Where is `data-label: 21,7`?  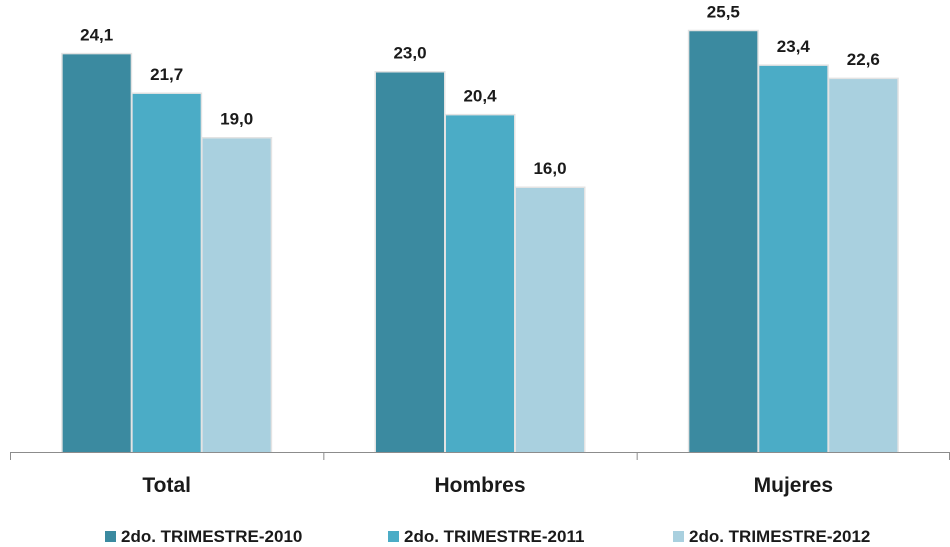
data-label: 21,7 is located at coordinates (166, 74).